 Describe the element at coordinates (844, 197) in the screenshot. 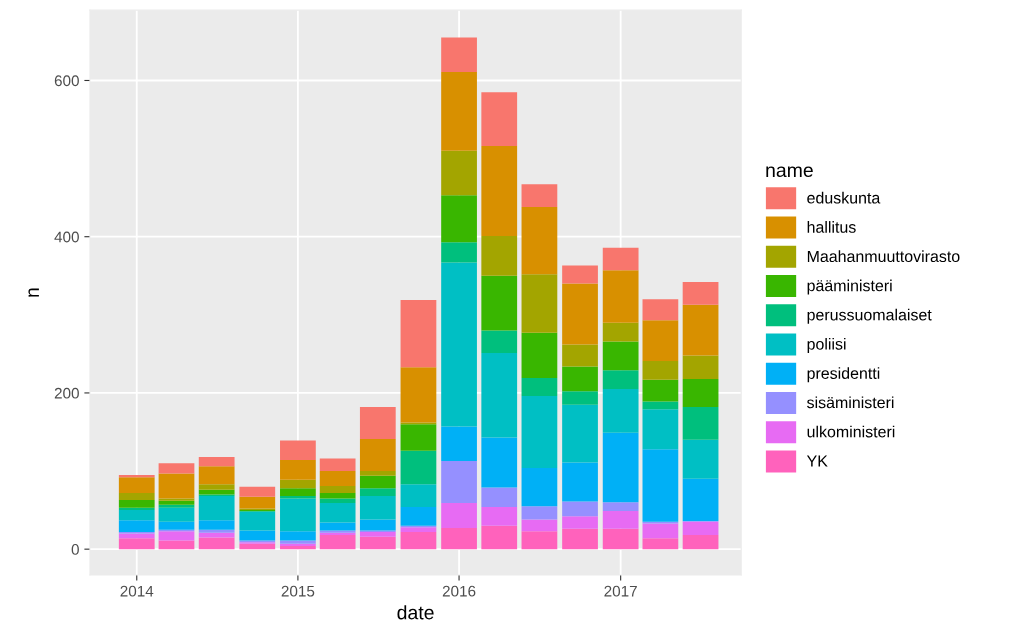

I see `legend-label: eduskunta` at that location.